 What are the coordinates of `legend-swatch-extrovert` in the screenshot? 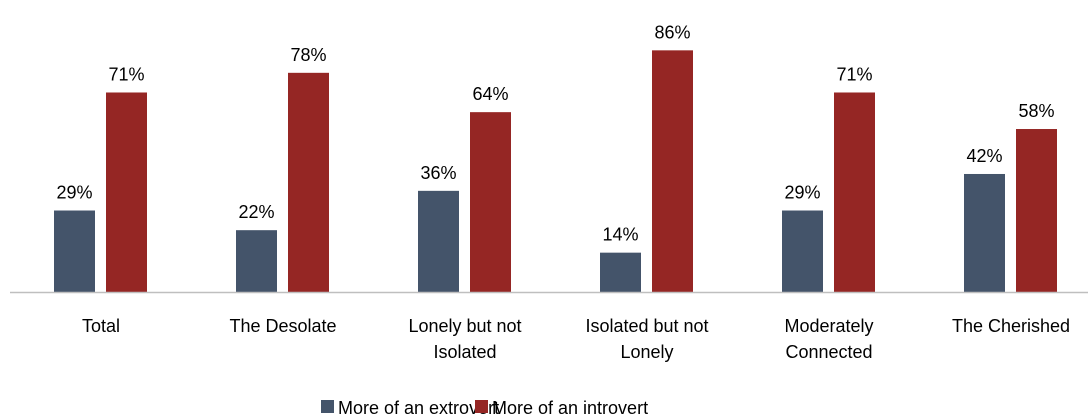 It's located at (327, 406).